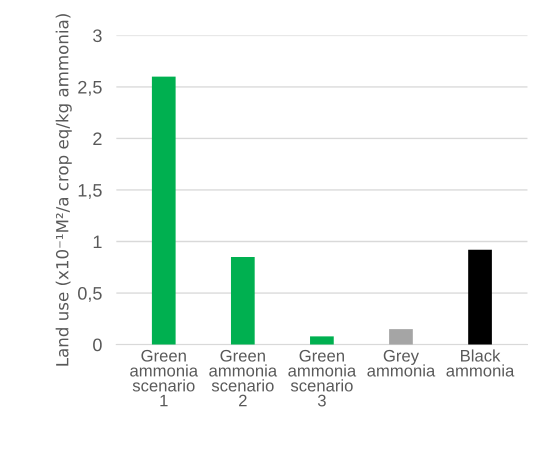 The width and height of the screenshot is (541, 472). I want to click on x-tick-label: Green ammonia scenario 2, so click(243, 378).